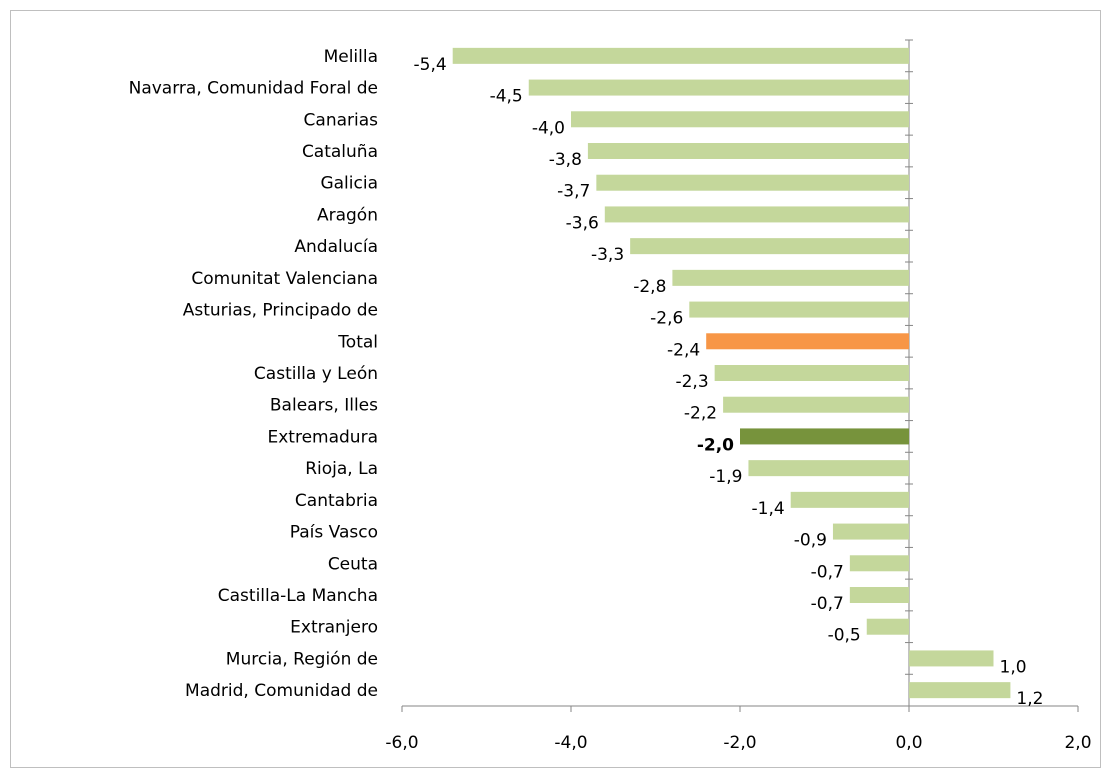 This screenshot has height=773, width=1103. What do you see at coordinates (336, 501) in the screenshot?
I see `y-tick-label: Cantabria` at bounding box center [336, 501].